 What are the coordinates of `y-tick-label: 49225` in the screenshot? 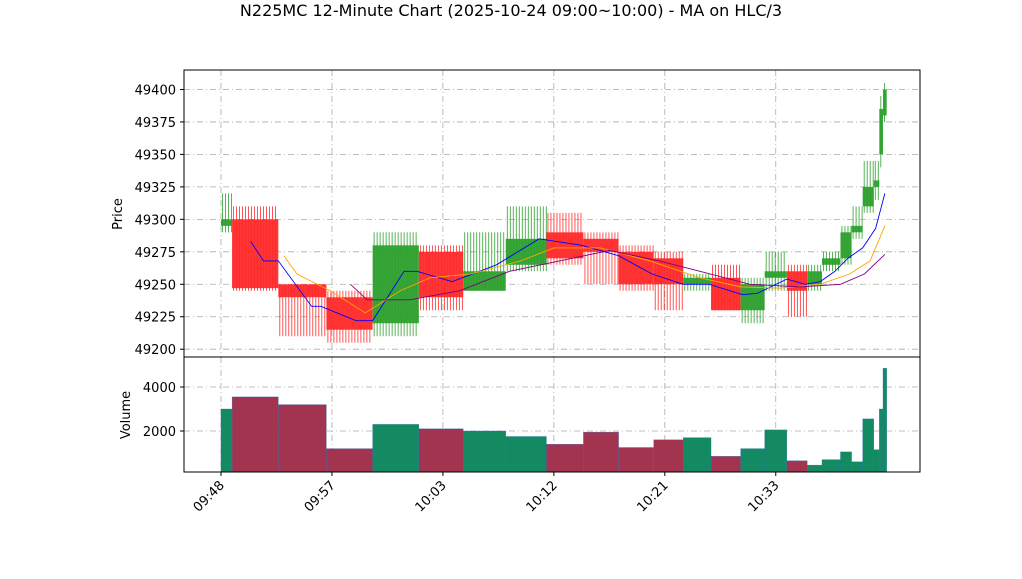 It's located at (155, 318).